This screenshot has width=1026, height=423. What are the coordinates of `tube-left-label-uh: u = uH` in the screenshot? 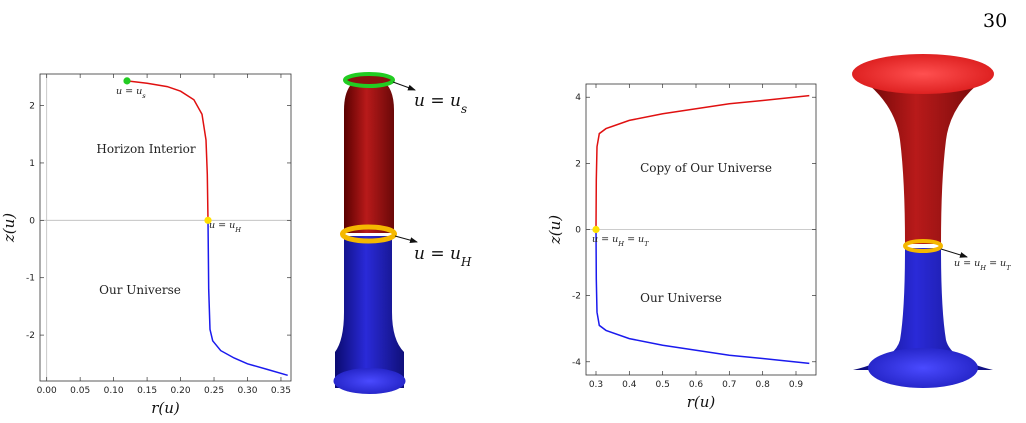 It's located at (443, 256).